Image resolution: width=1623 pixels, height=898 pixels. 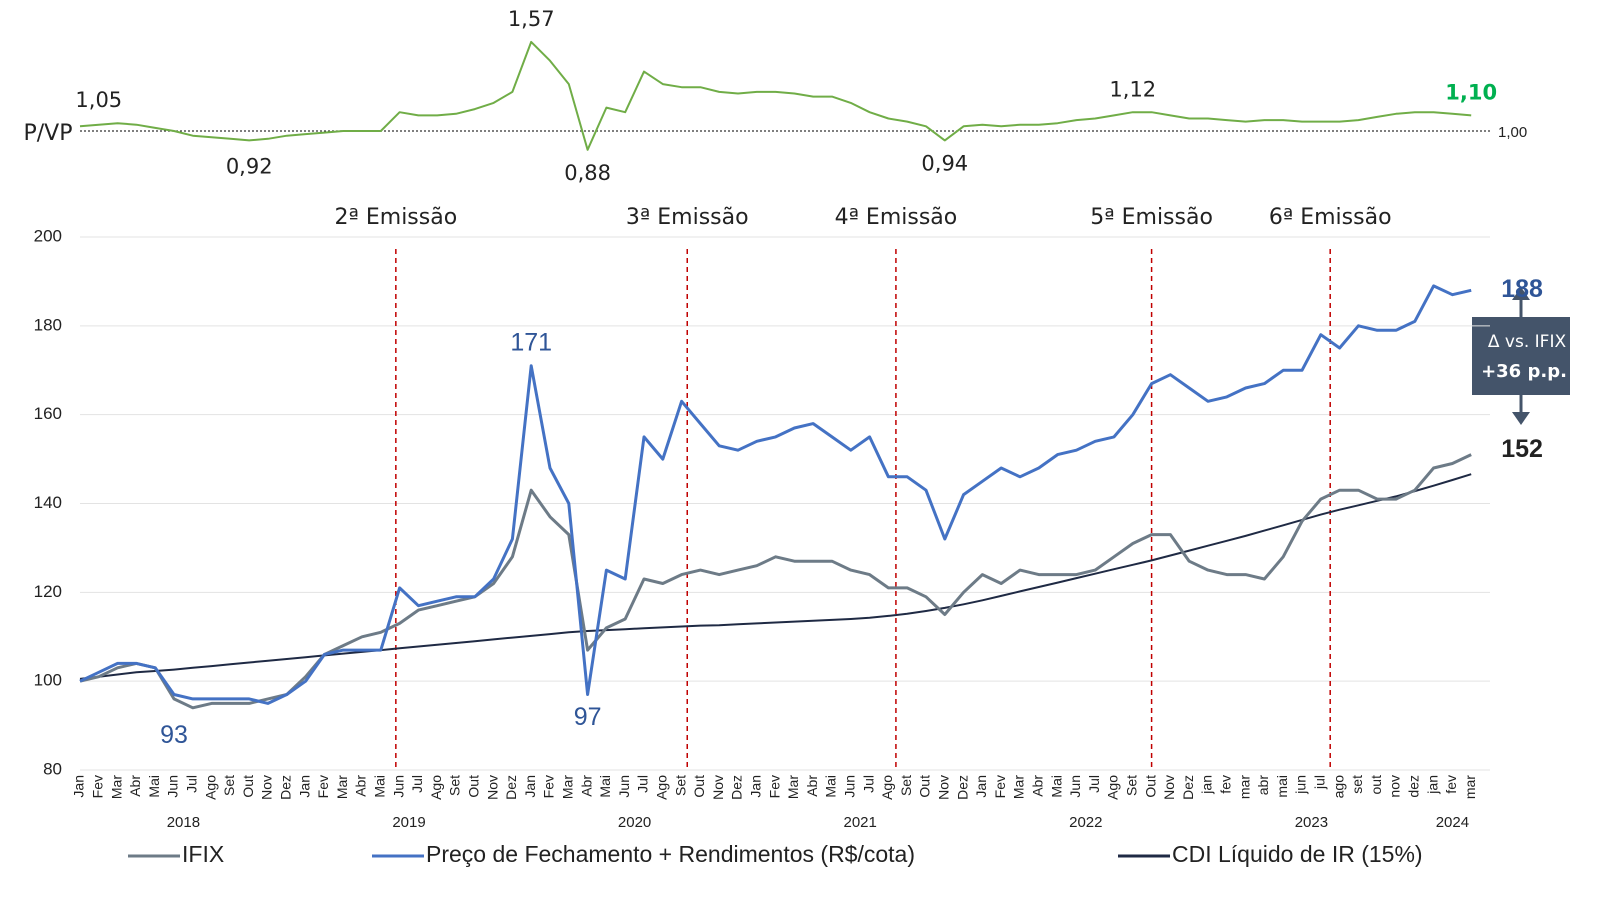 I want to click on y-tick-label: 140, so click(x=48, y=502).